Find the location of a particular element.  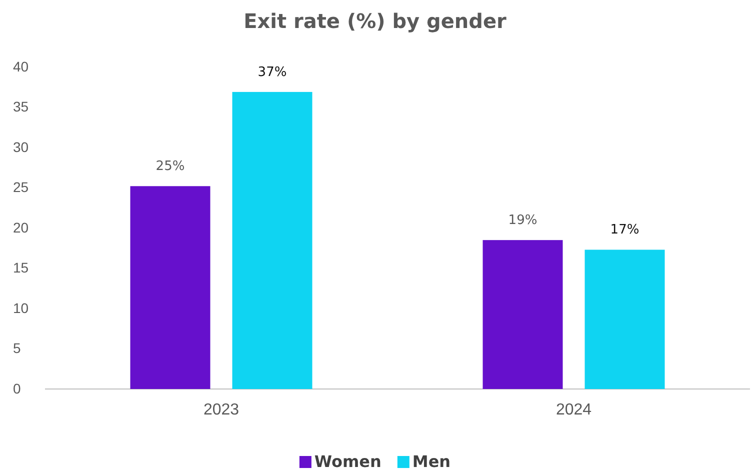

legend-label: Women is located at coordinates (348, 461).